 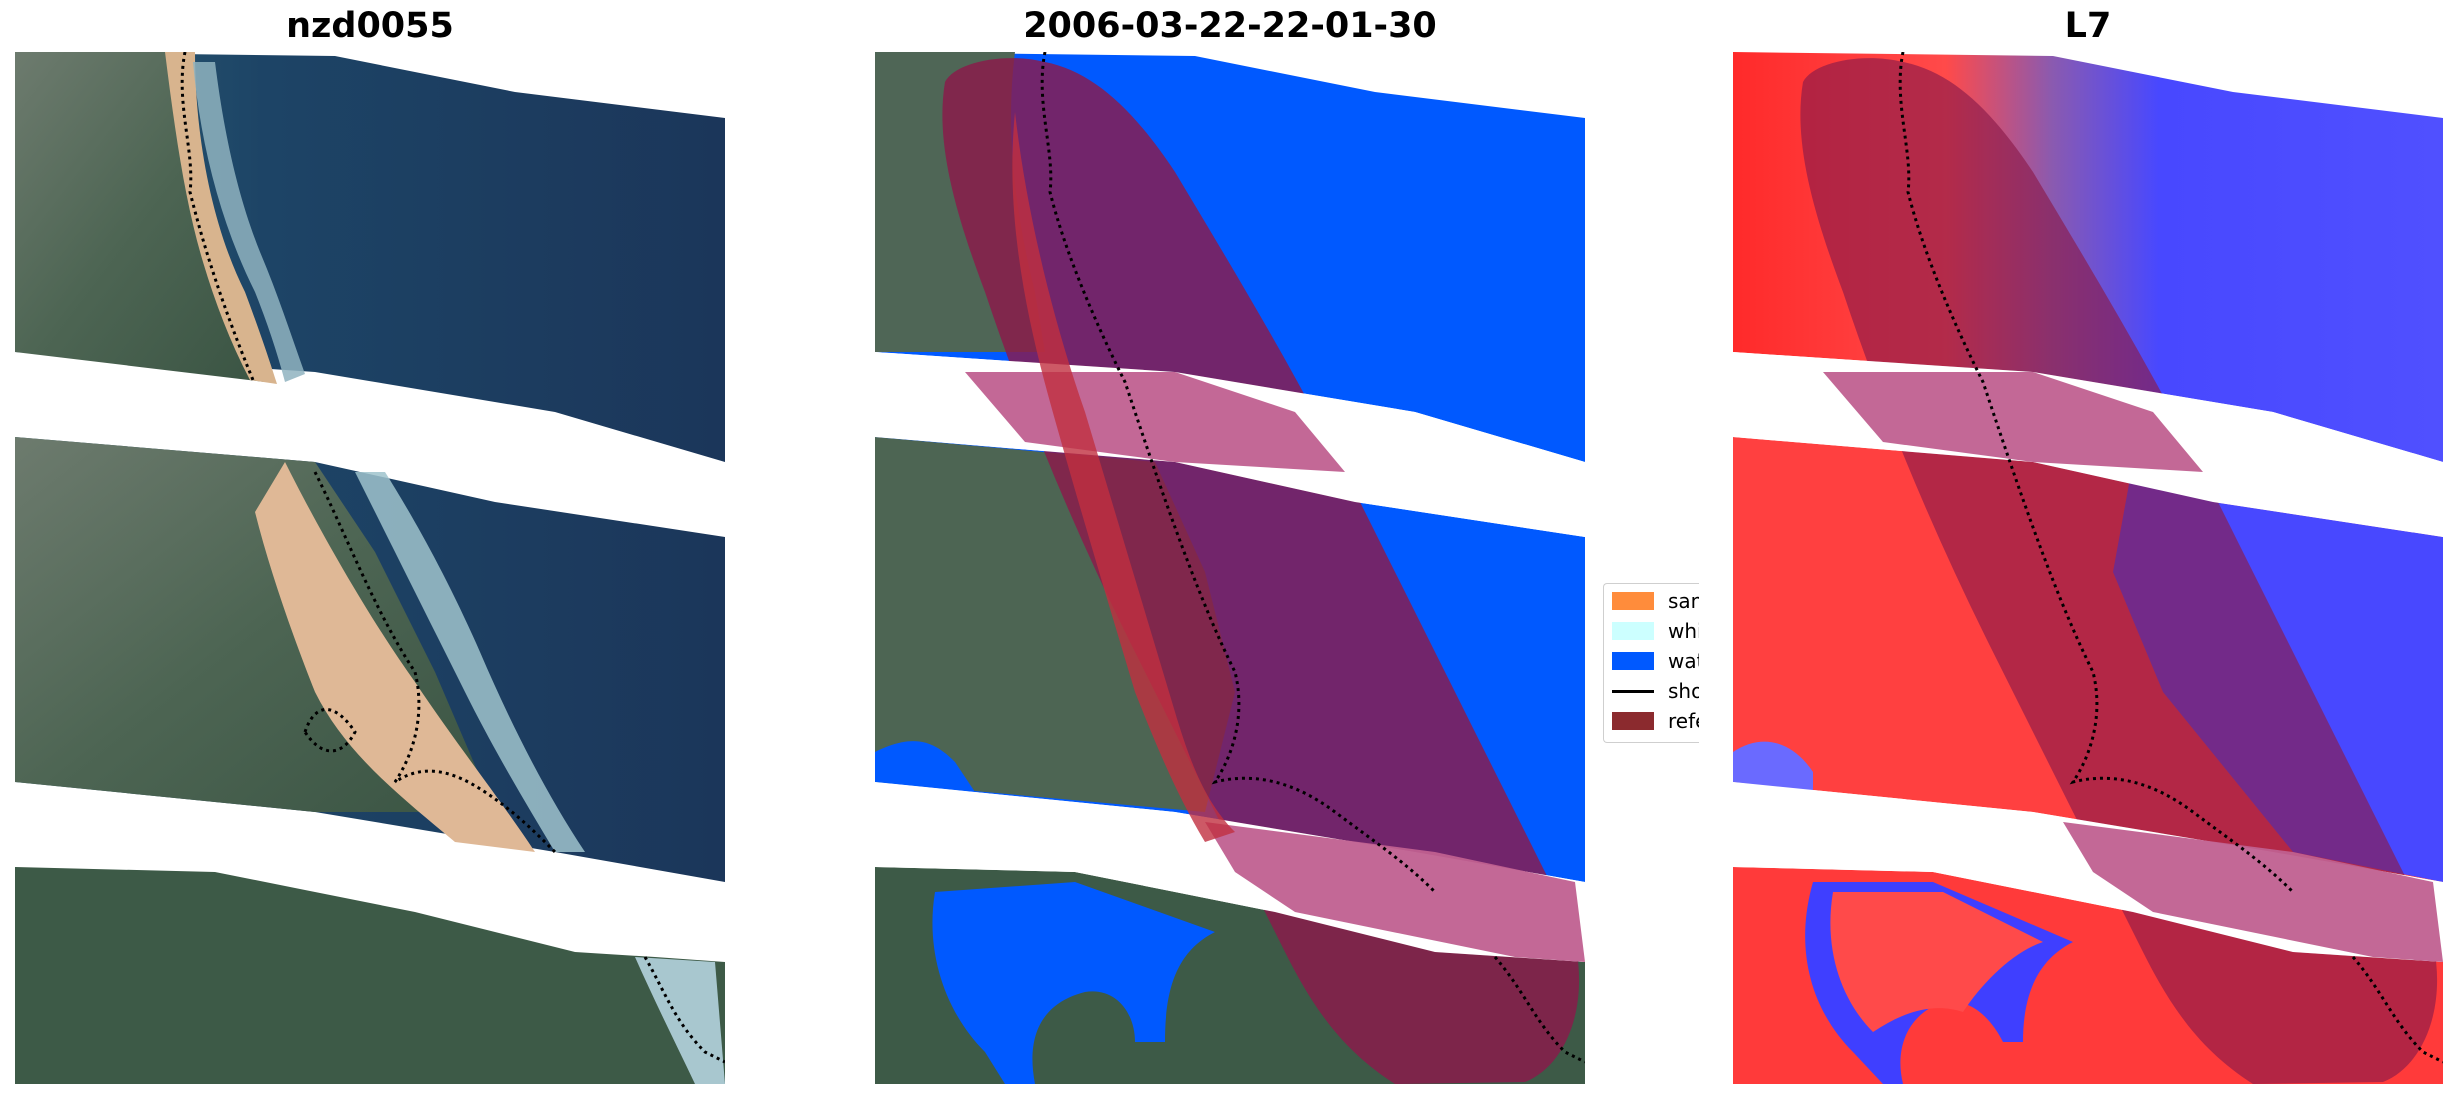 I want to click on legend-item-shoreline: shoreline, so click(x=1655, y=691).